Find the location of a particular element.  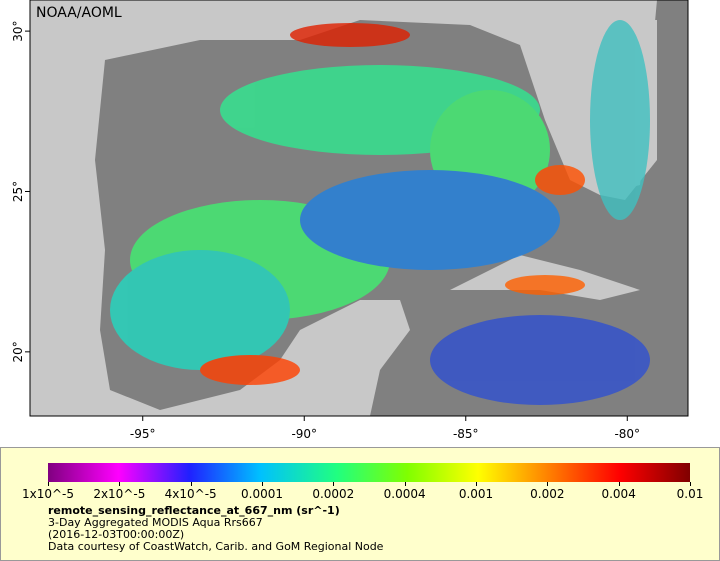

colorbar-tick-label: 0.001 is located at coordinates (476, 494).